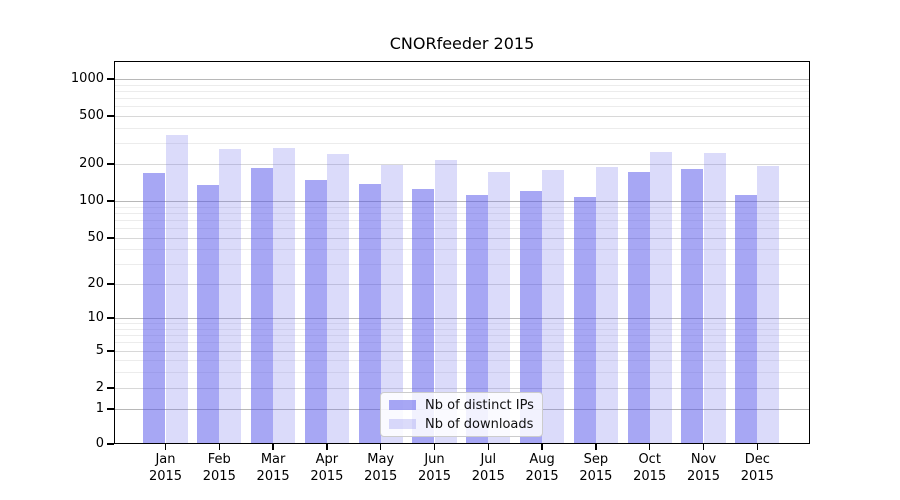 The width and height of the screenshot is (900, 500). Describe the element at coordinates (553, 306) in the screenshot. I see `bar-downloads-aug` at that location.